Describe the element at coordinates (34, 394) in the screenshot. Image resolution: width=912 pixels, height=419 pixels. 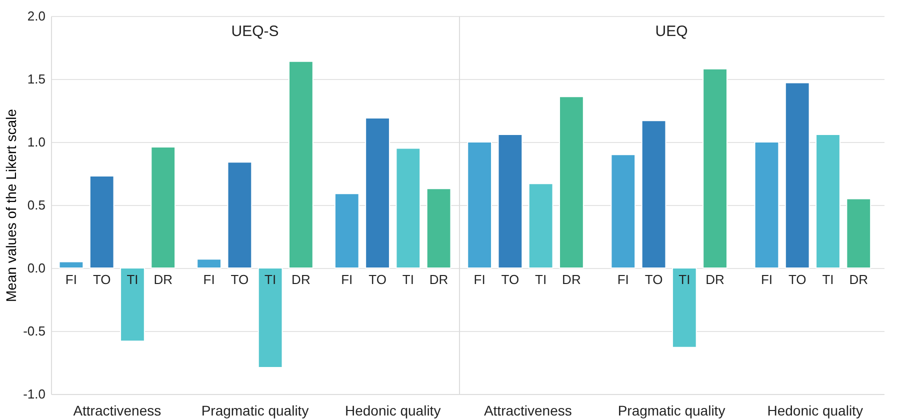
I see `y-tick-label: -1.0` at that location.